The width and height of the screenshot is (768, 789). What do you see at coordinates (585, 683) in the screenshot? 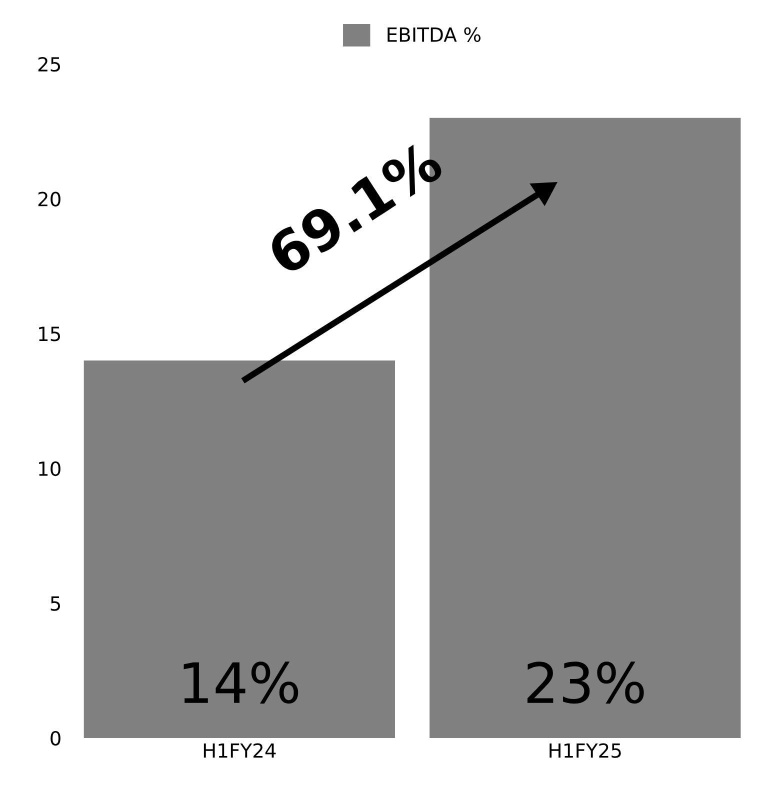
I see `data-label: 23%` at bounding box center [585, 683].